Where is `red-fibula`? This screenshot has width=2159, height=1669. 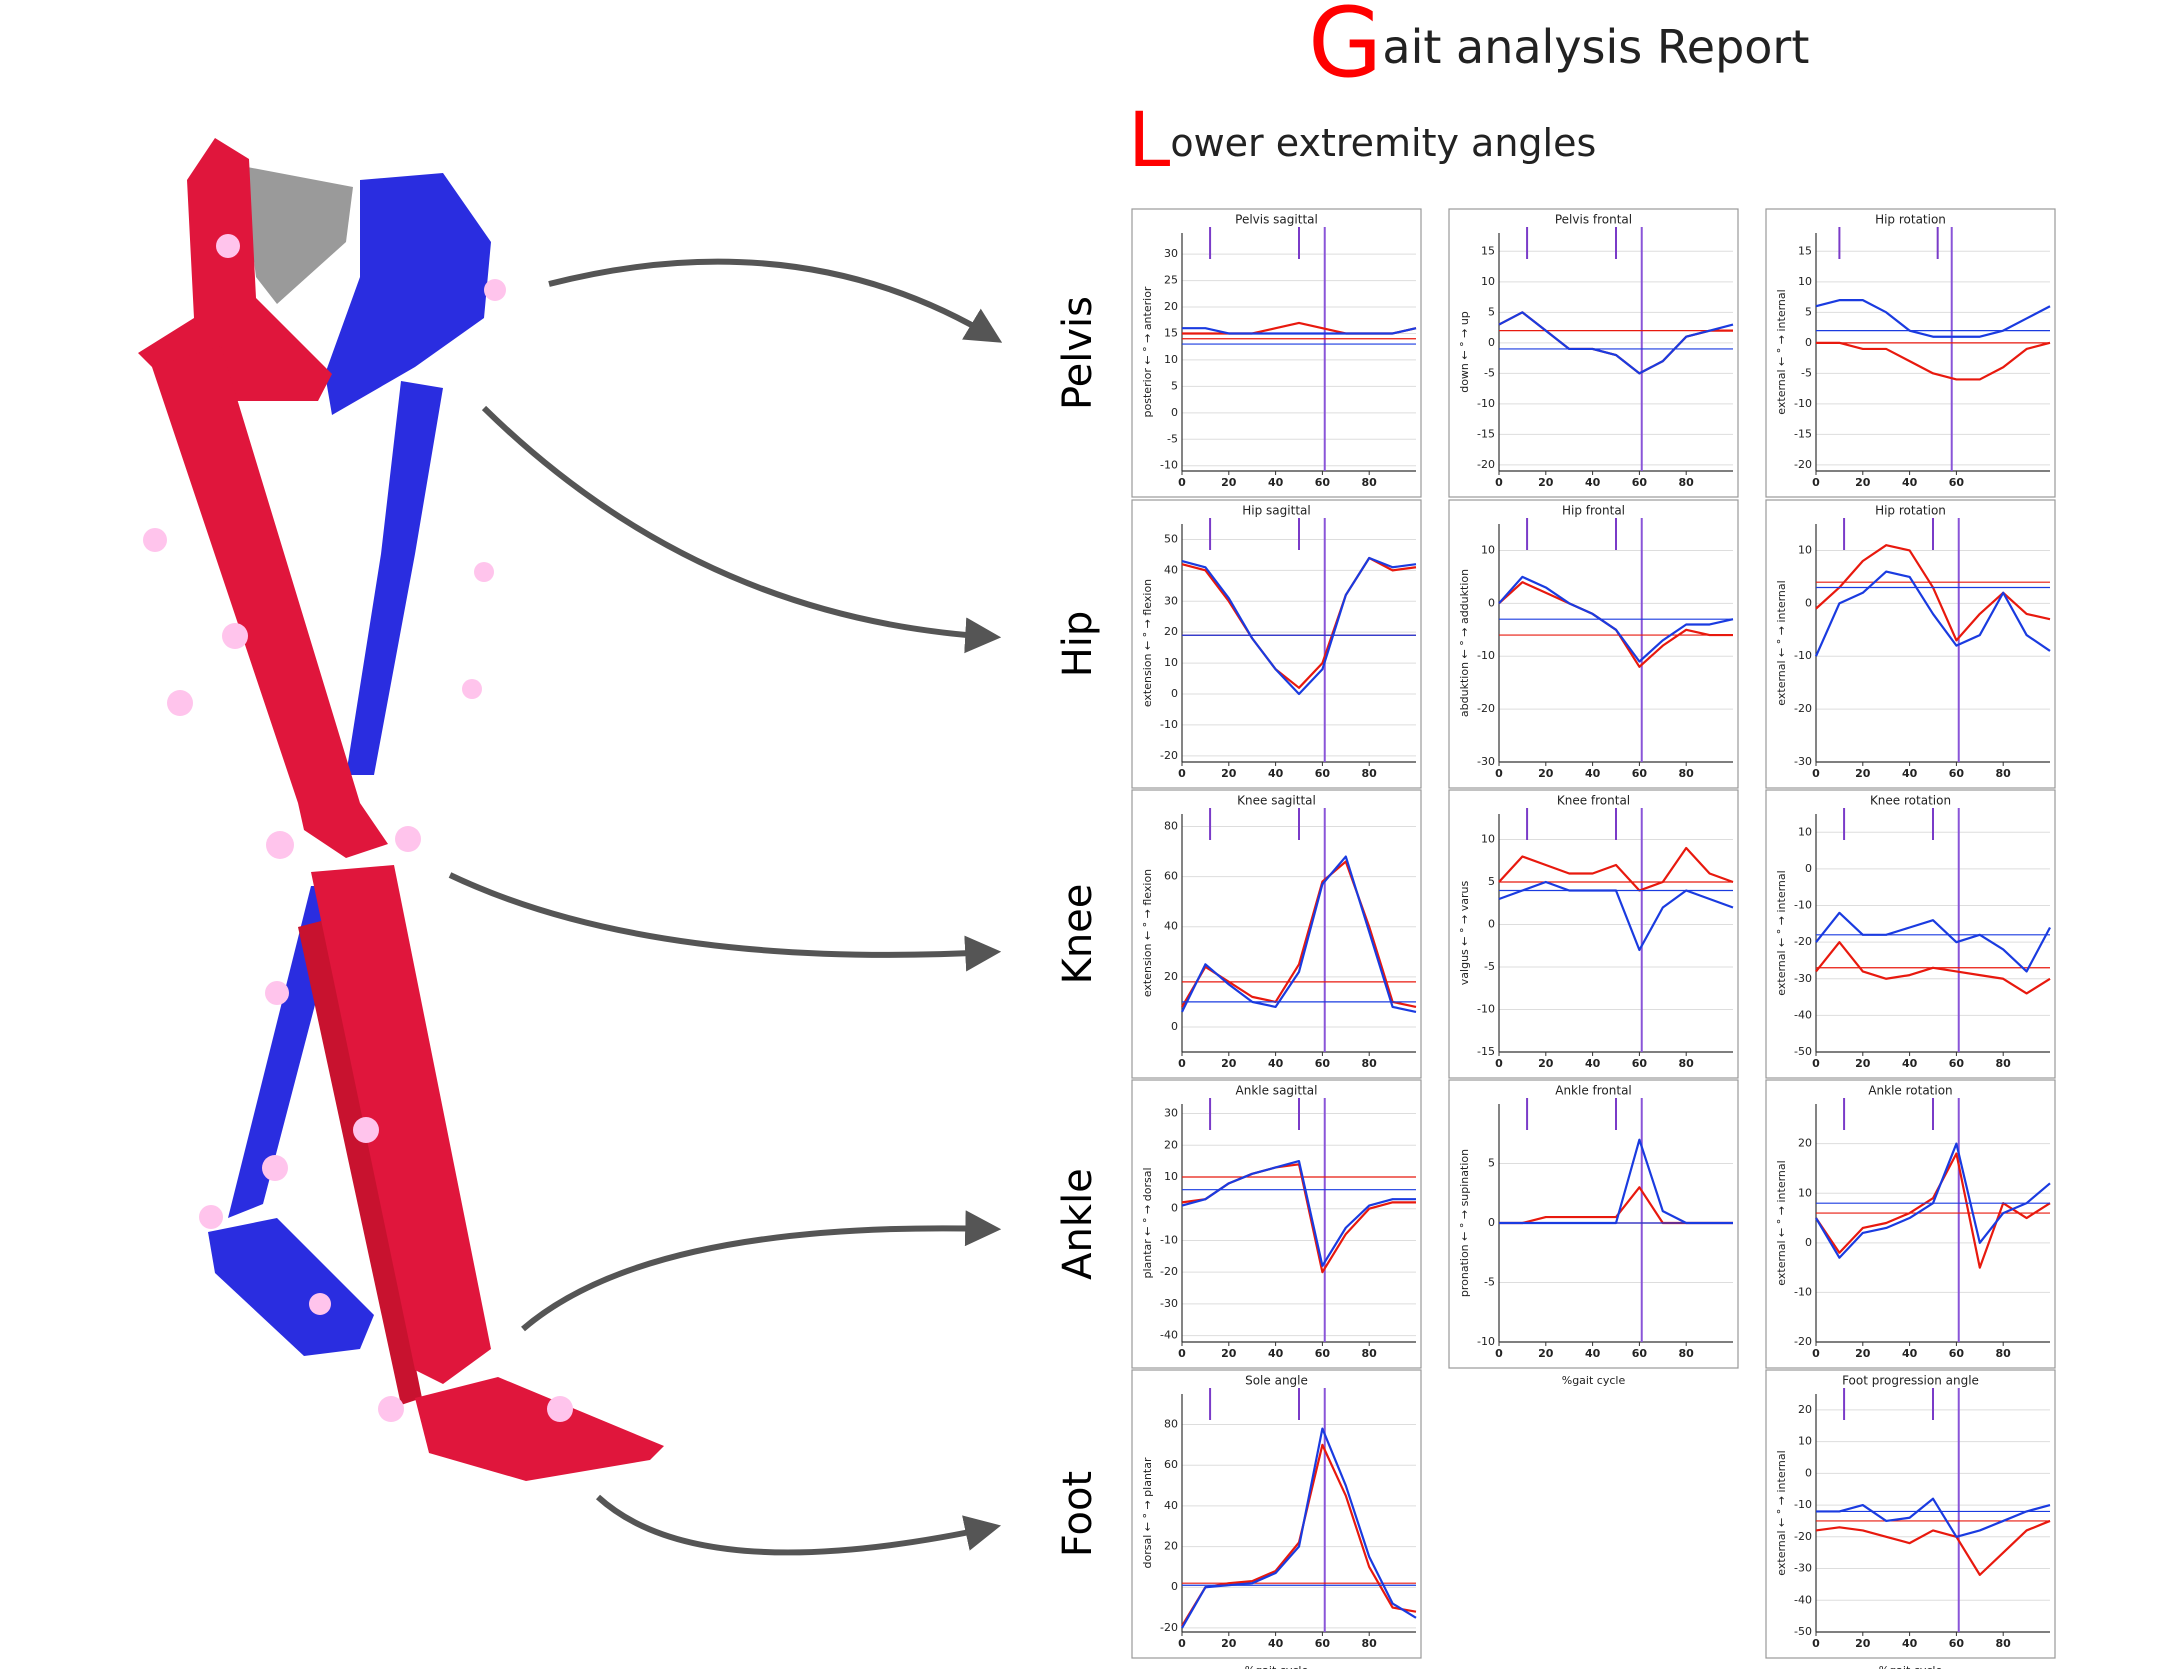 red-fibula is located at coordinates (360, 1162).